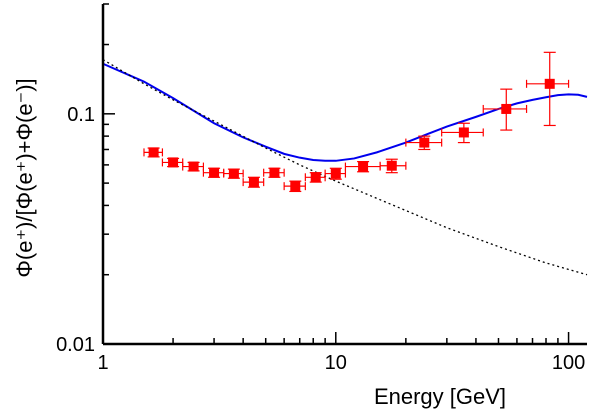 This screenshot has height=413, width=590. Describe the element at coordinates (568, 363) in the screenshot. I see `x-tick-label: 100` at that location.